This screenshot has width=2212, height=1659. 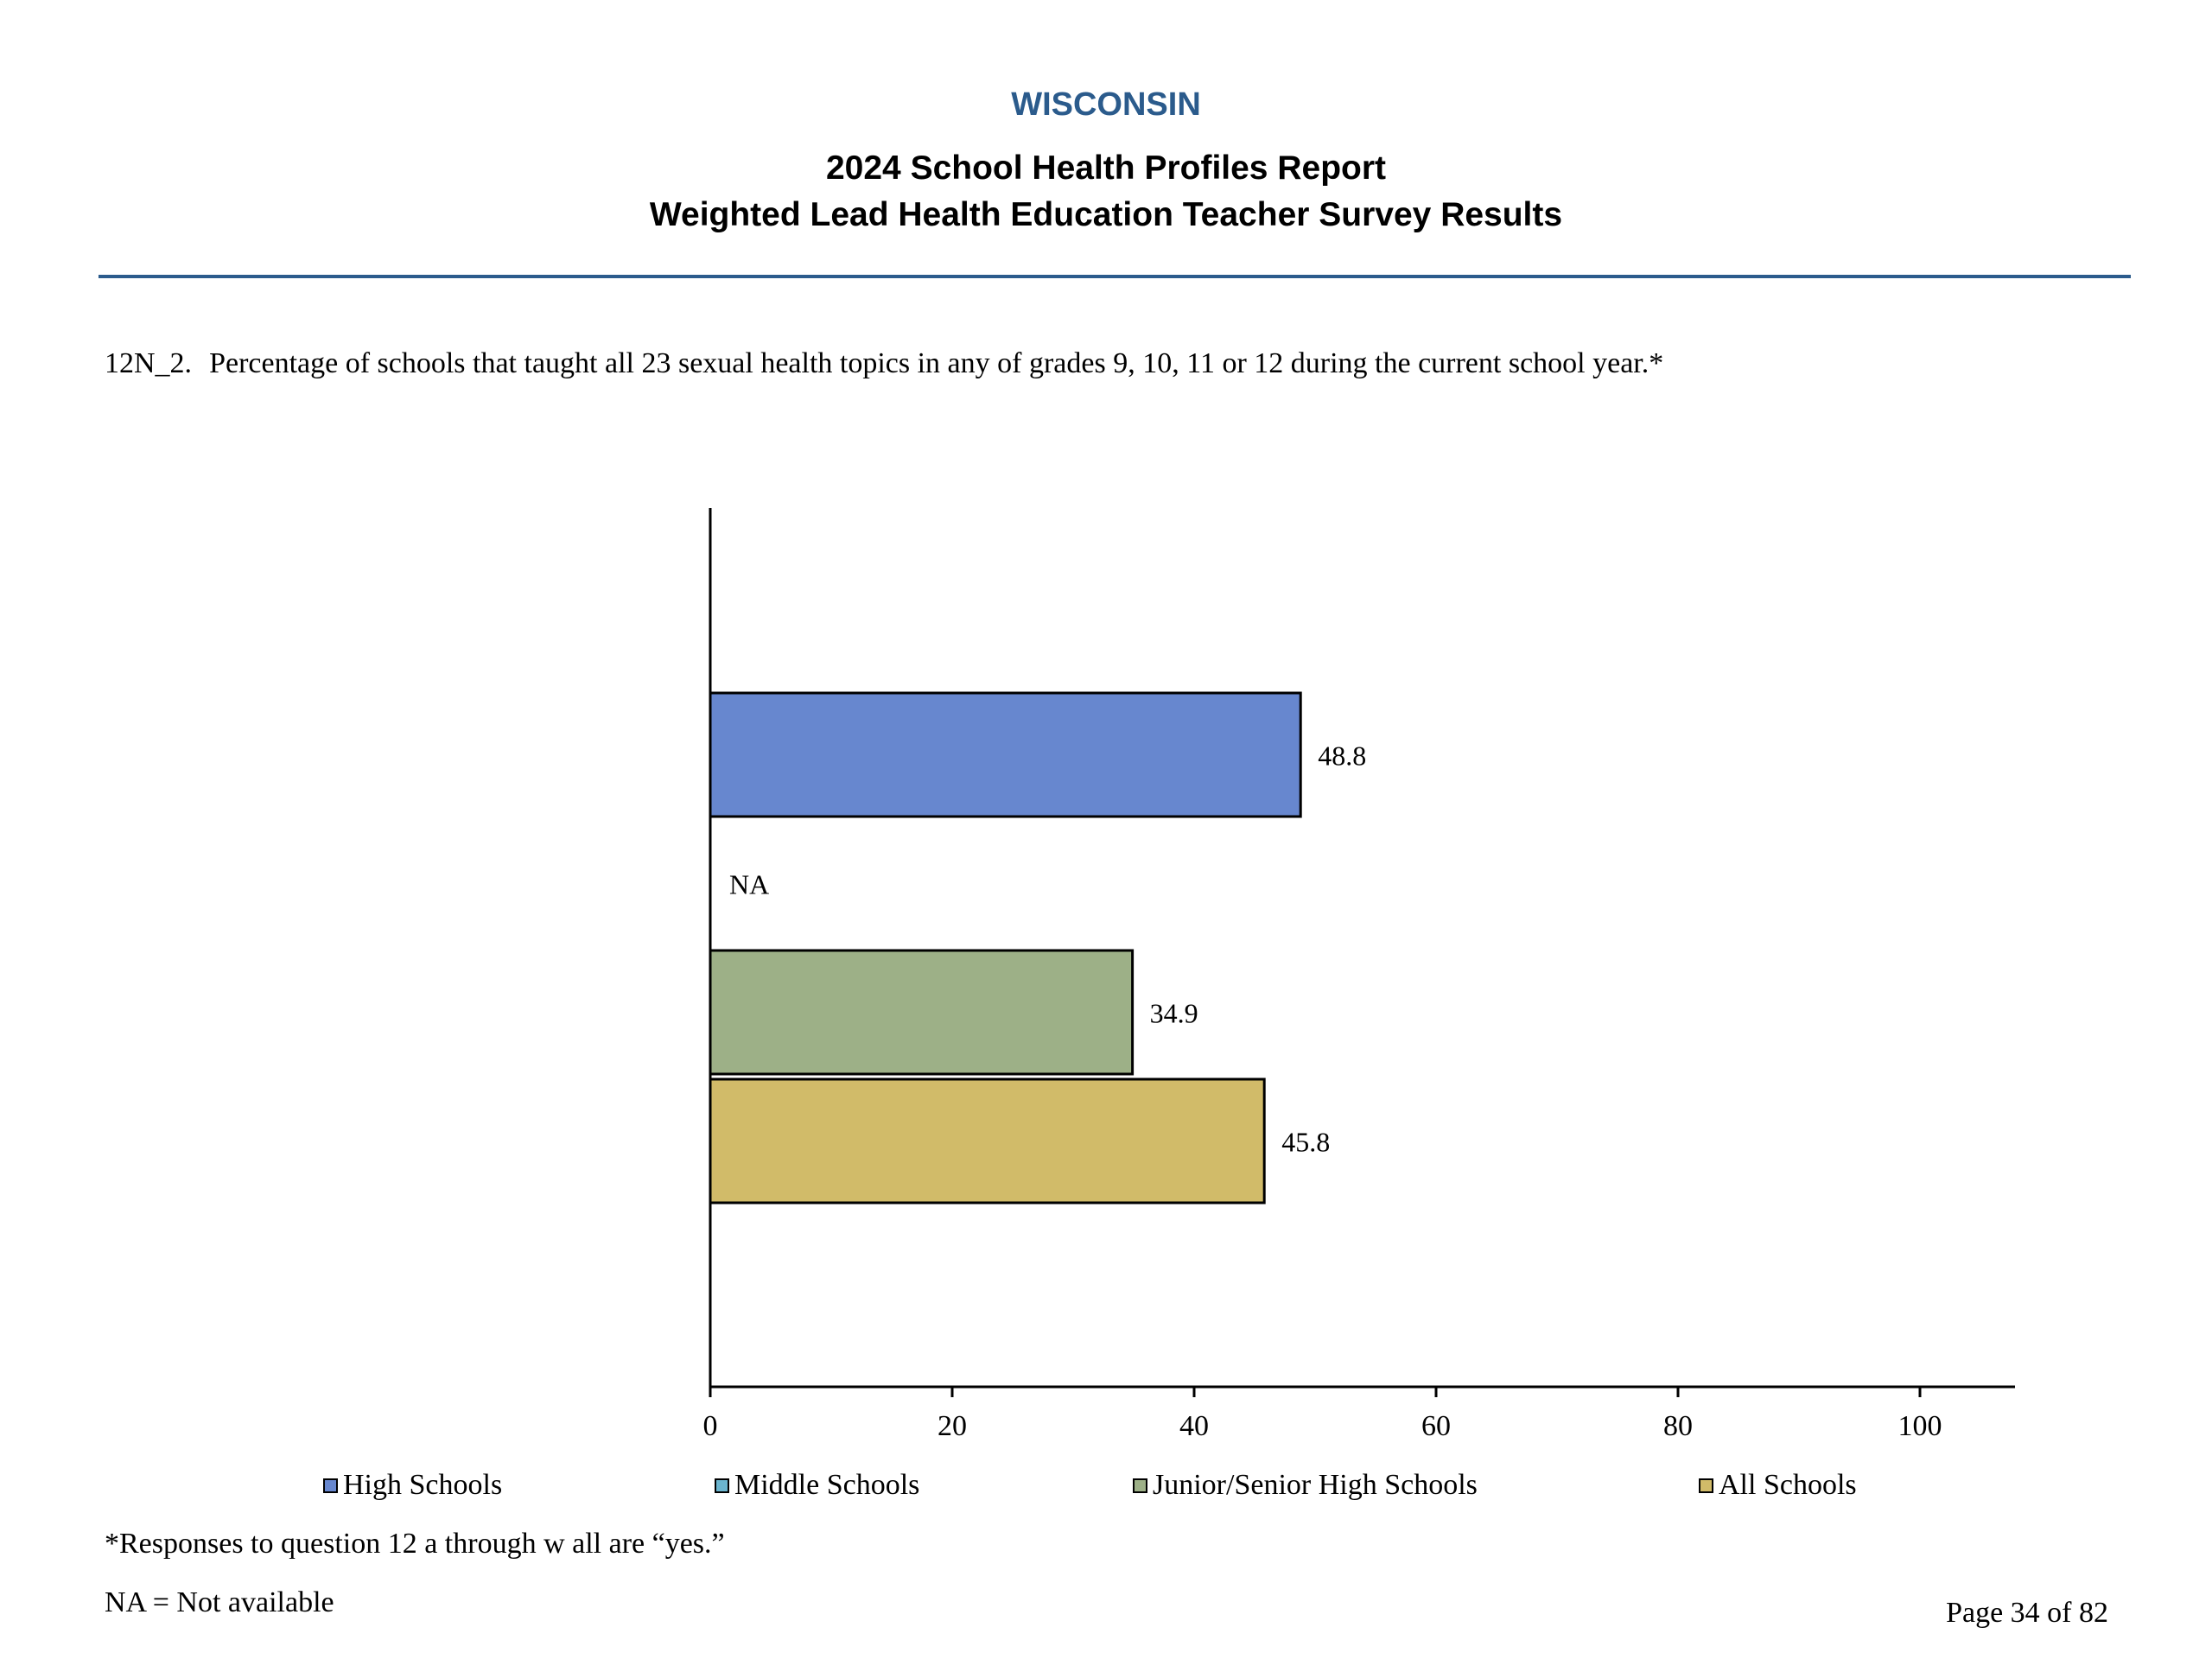 What do you see at coordinates (1315, 1485) in the screenshot?
I see `legend-label: Junior/Senior High Schools` at bounding box center [1315, 1485].